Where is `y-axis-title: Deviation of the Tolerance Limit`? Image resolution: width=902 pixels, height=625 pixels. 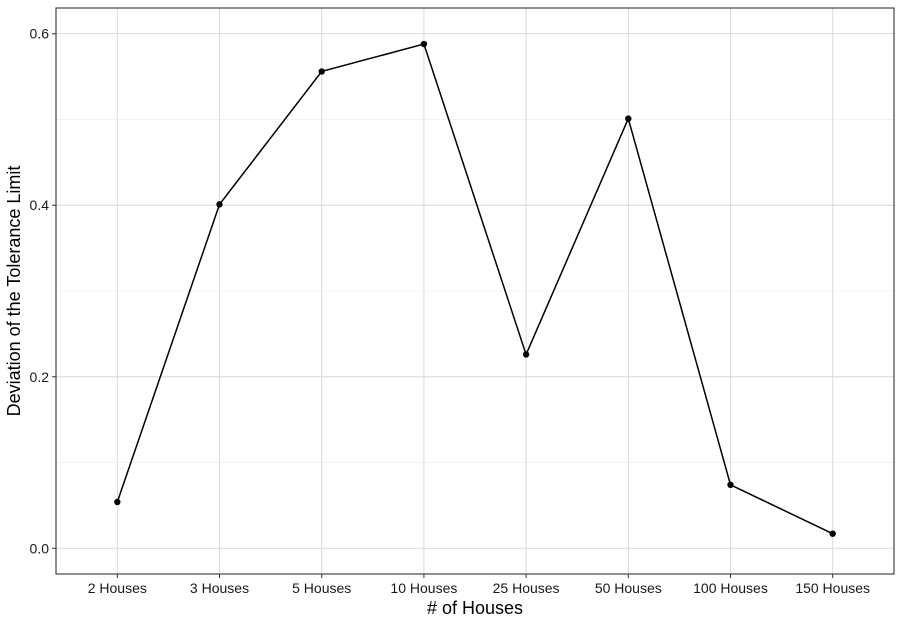 y-axis-title: Deviation of the Tolerance Limit is located at coordinates (14, 291).